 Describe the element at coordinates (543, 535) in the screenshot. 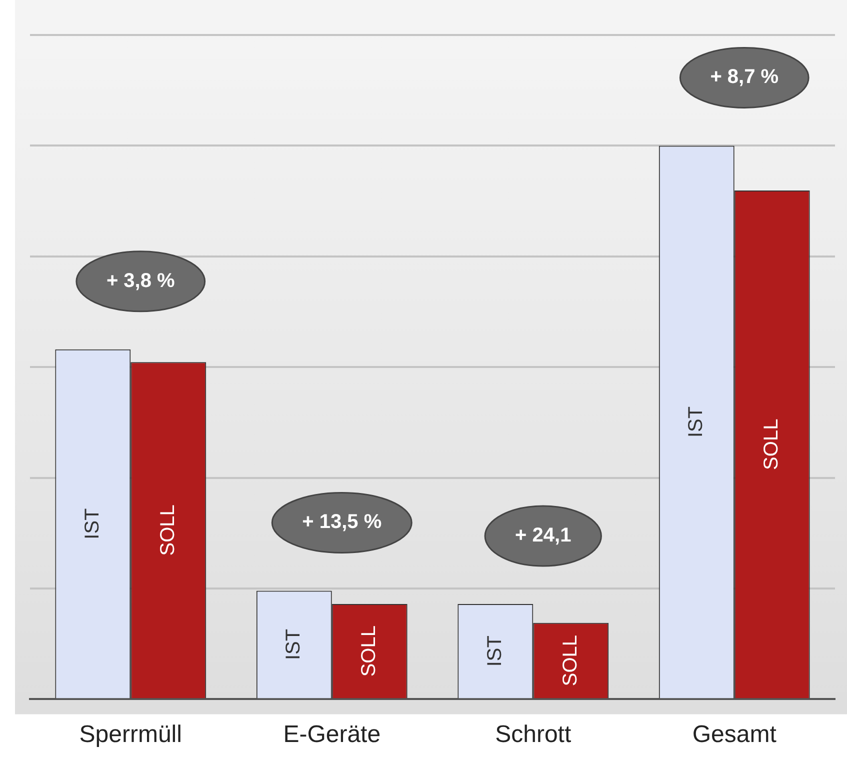

I see `annotation: + 24,1` at that location.